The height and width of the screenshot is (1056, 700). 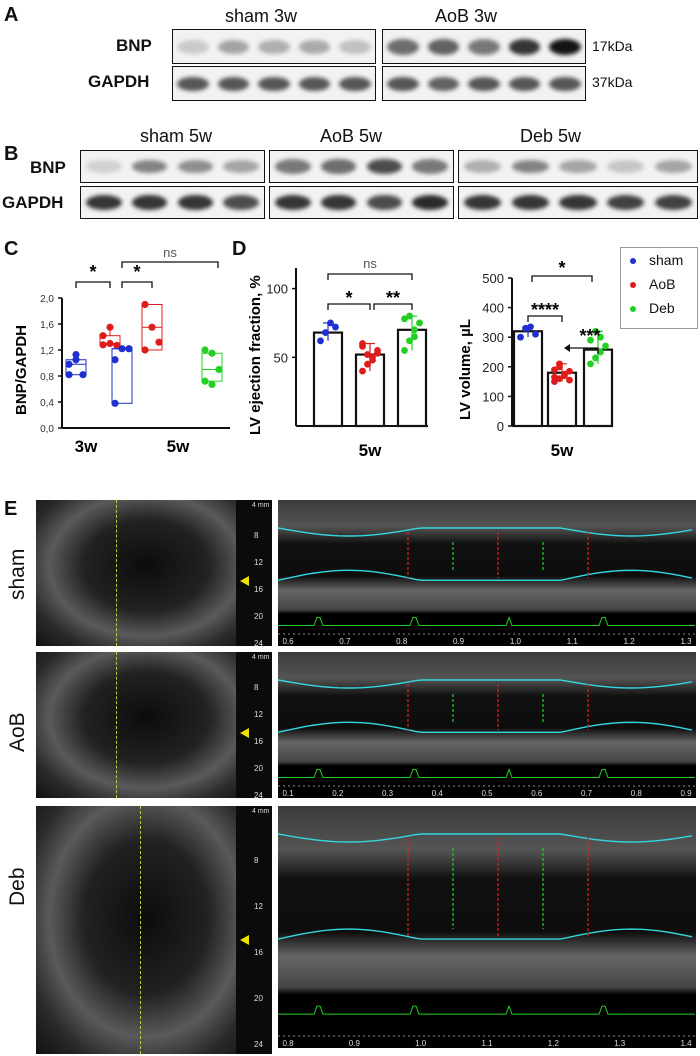 I want to click on blot-a-size-17: 17kDa, so click(x=612, y=46).